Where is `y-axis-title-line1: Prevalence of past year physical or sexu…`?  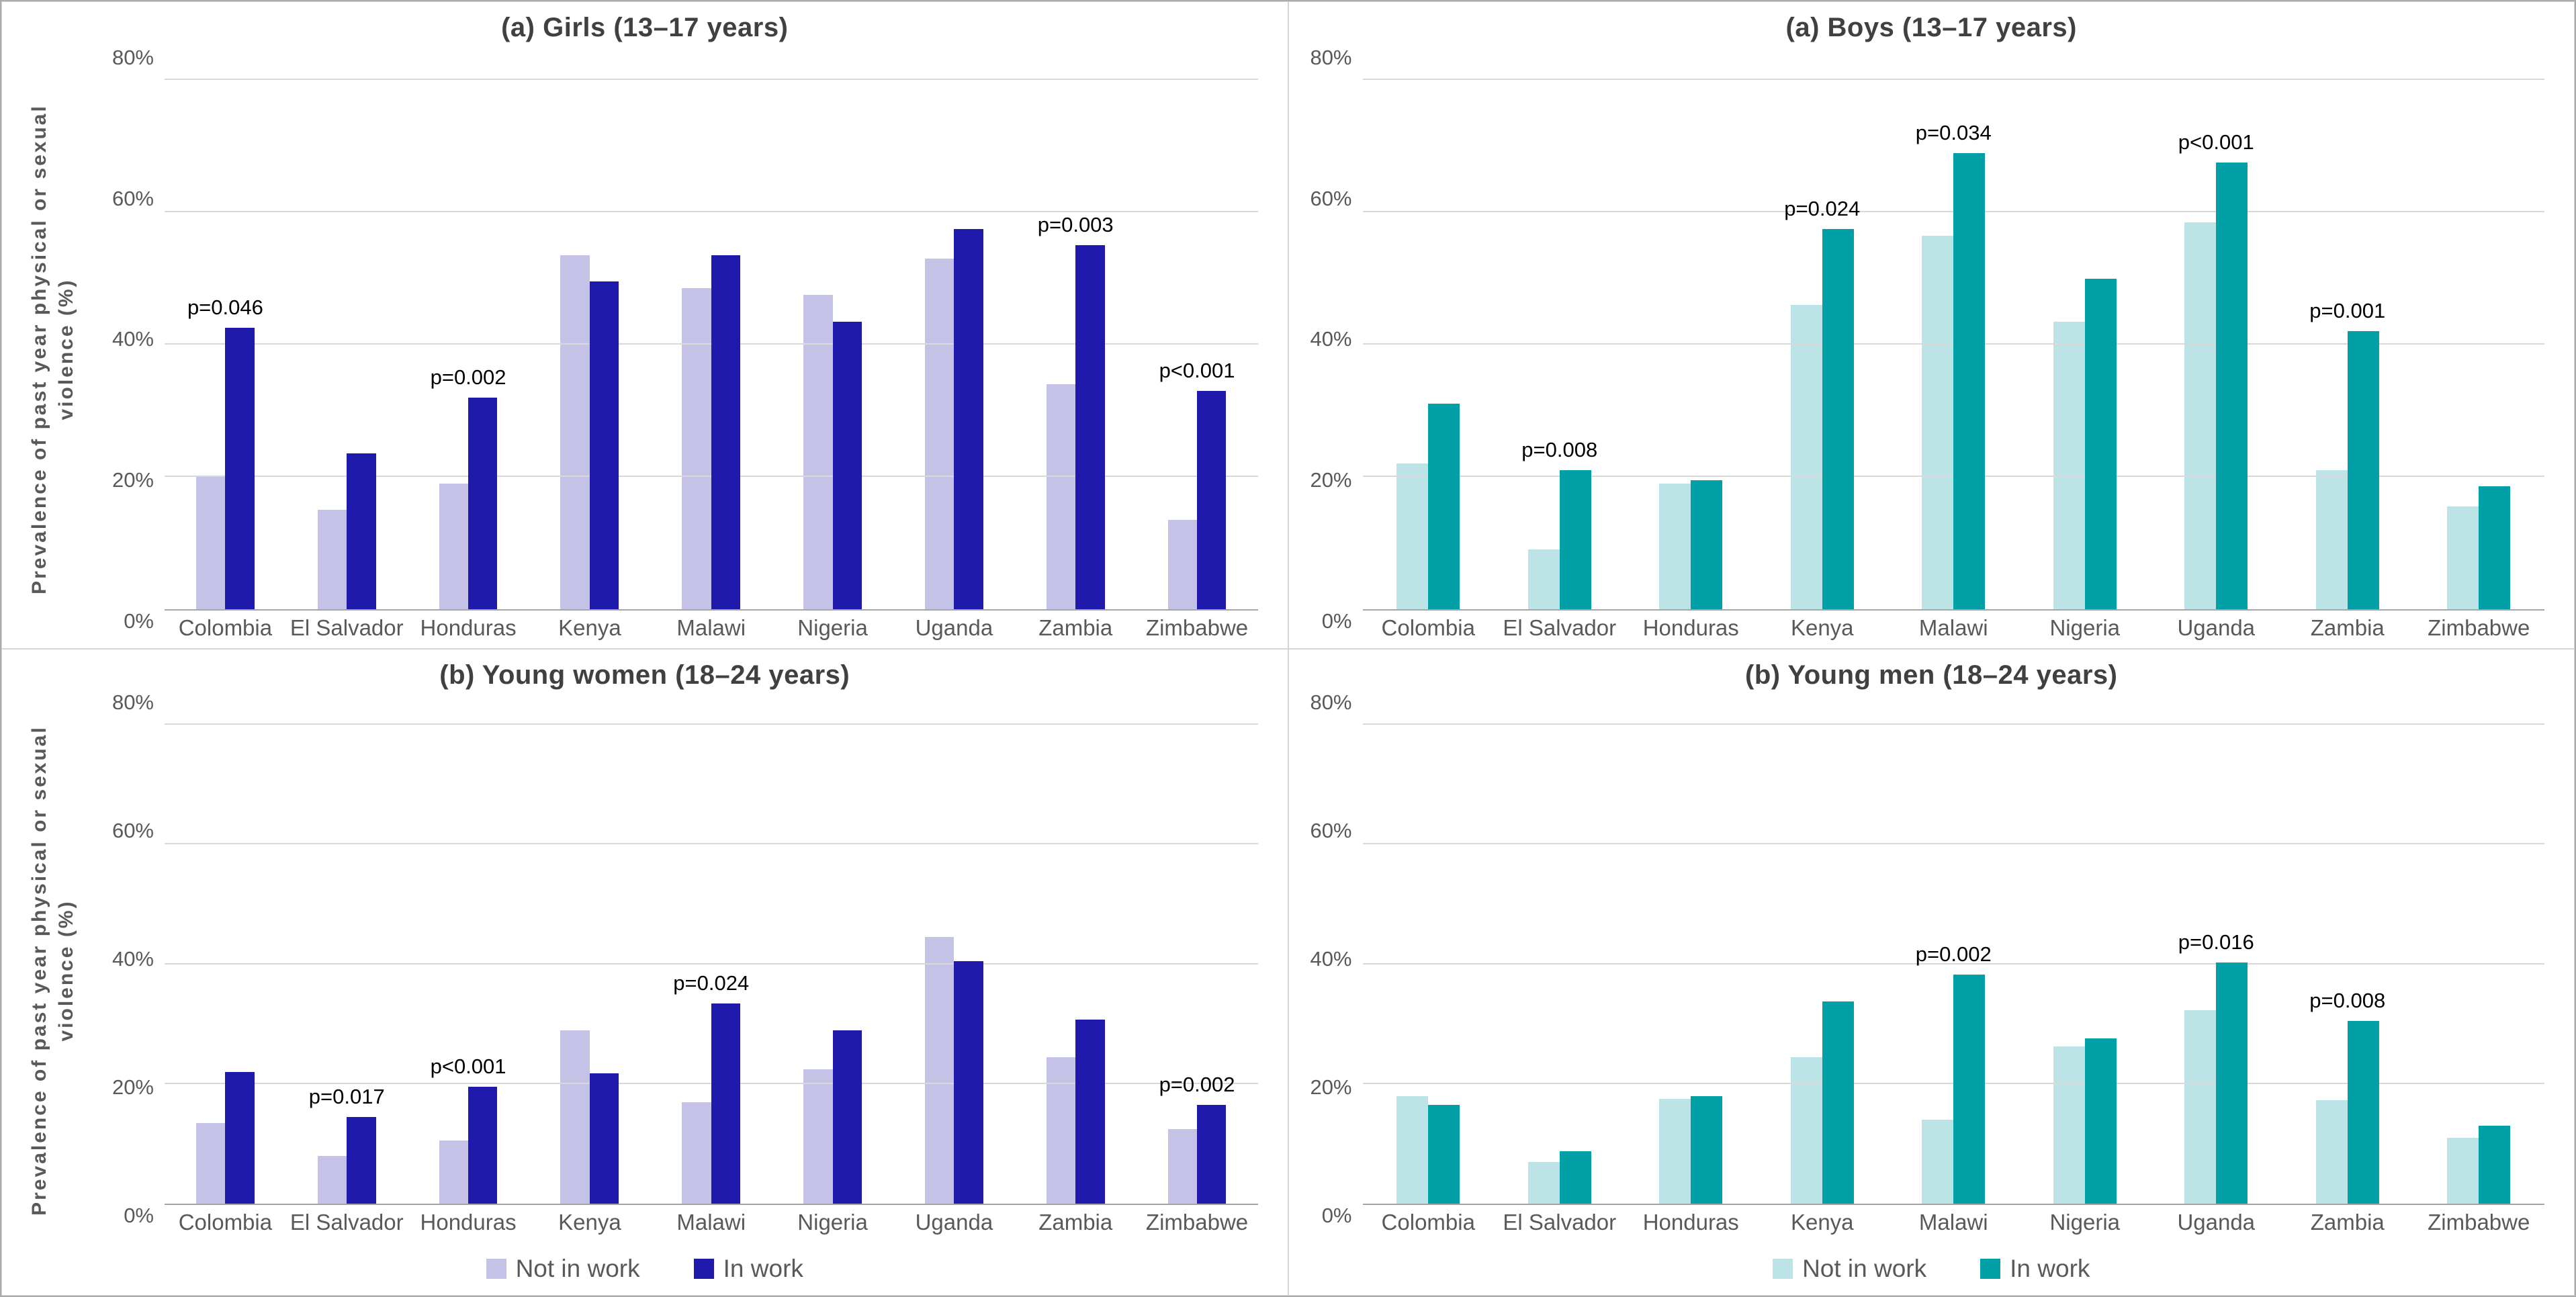
y-axis-title-line1: Prevalence of past year physical or sexu… is located at coordinates (39, 970).